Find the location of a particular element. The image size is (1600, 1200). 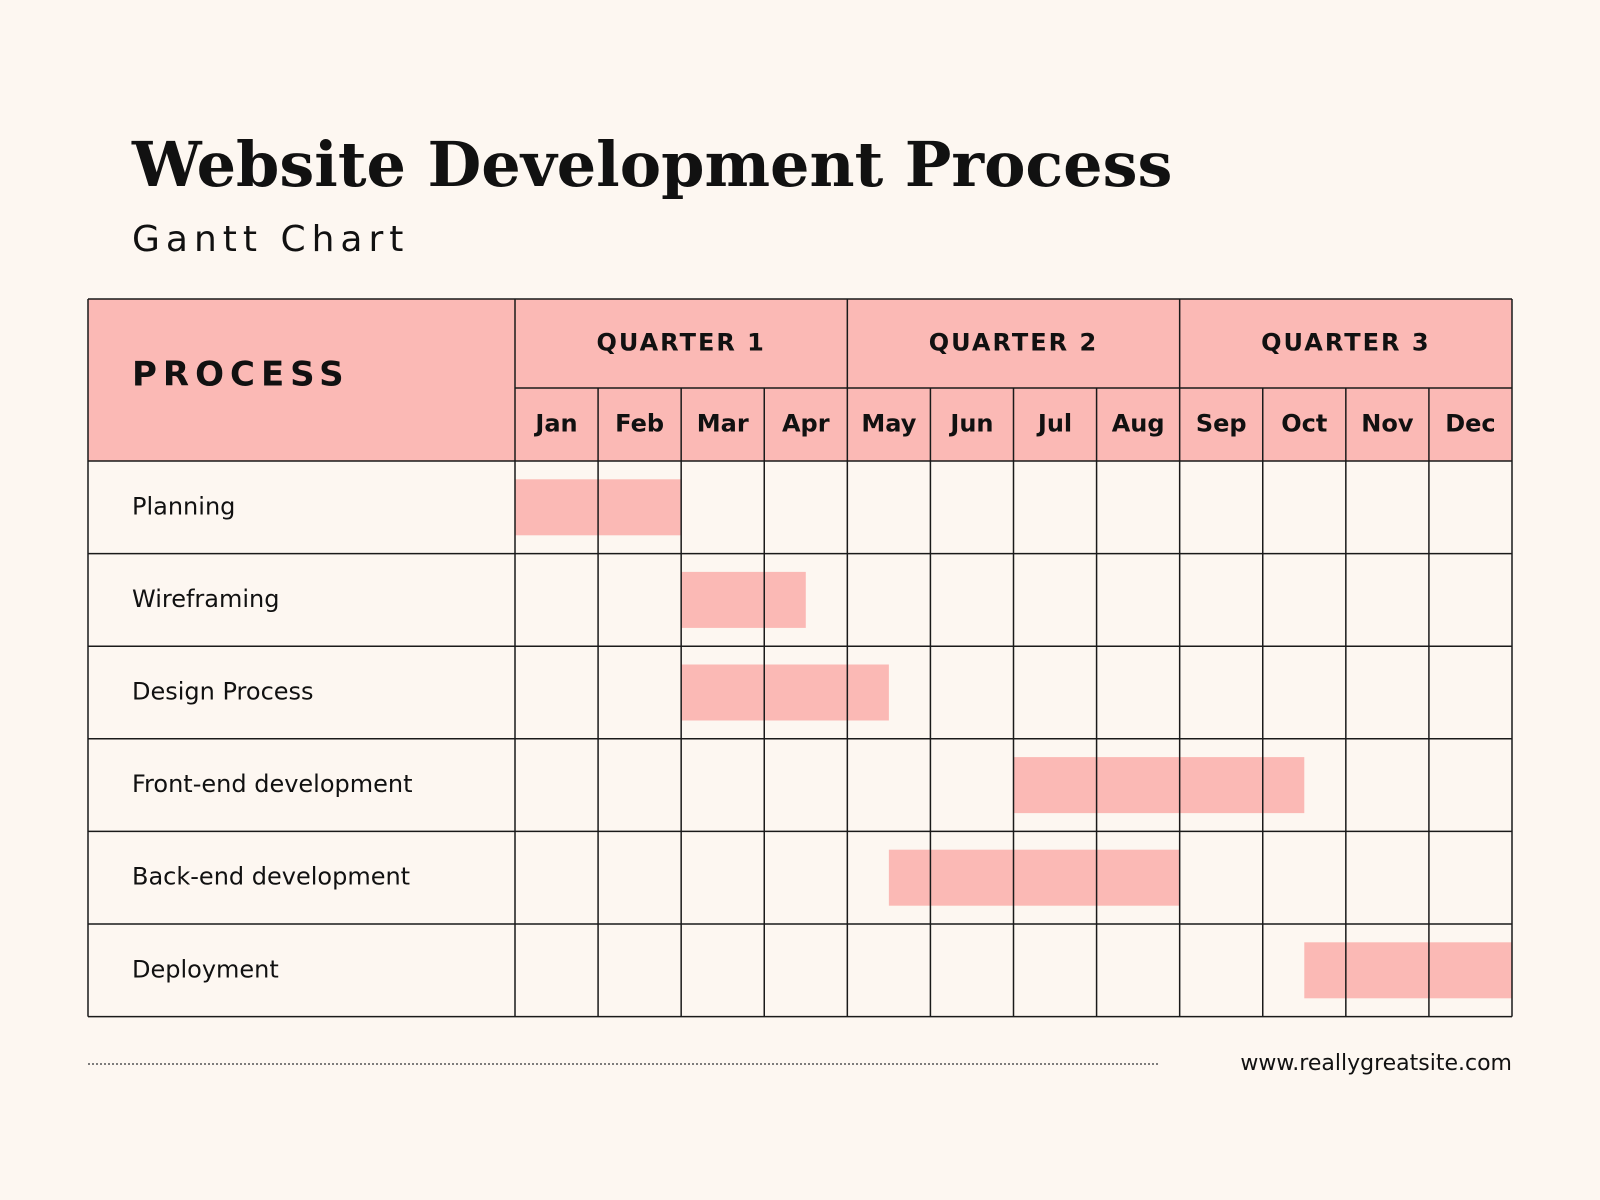

footer-url: www.reallygreatsite.com is located at coordinates (1376, 1063).